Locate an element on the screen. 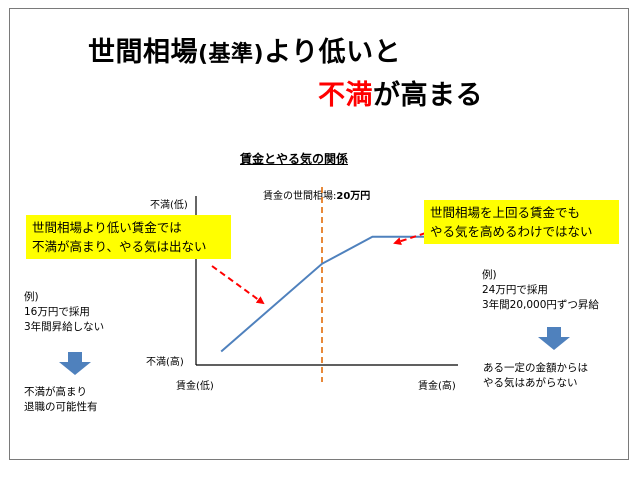  right-example: 例) 24万円で採用 3年間20,000円ずつ昇給 is located at coordinates (540, 290).